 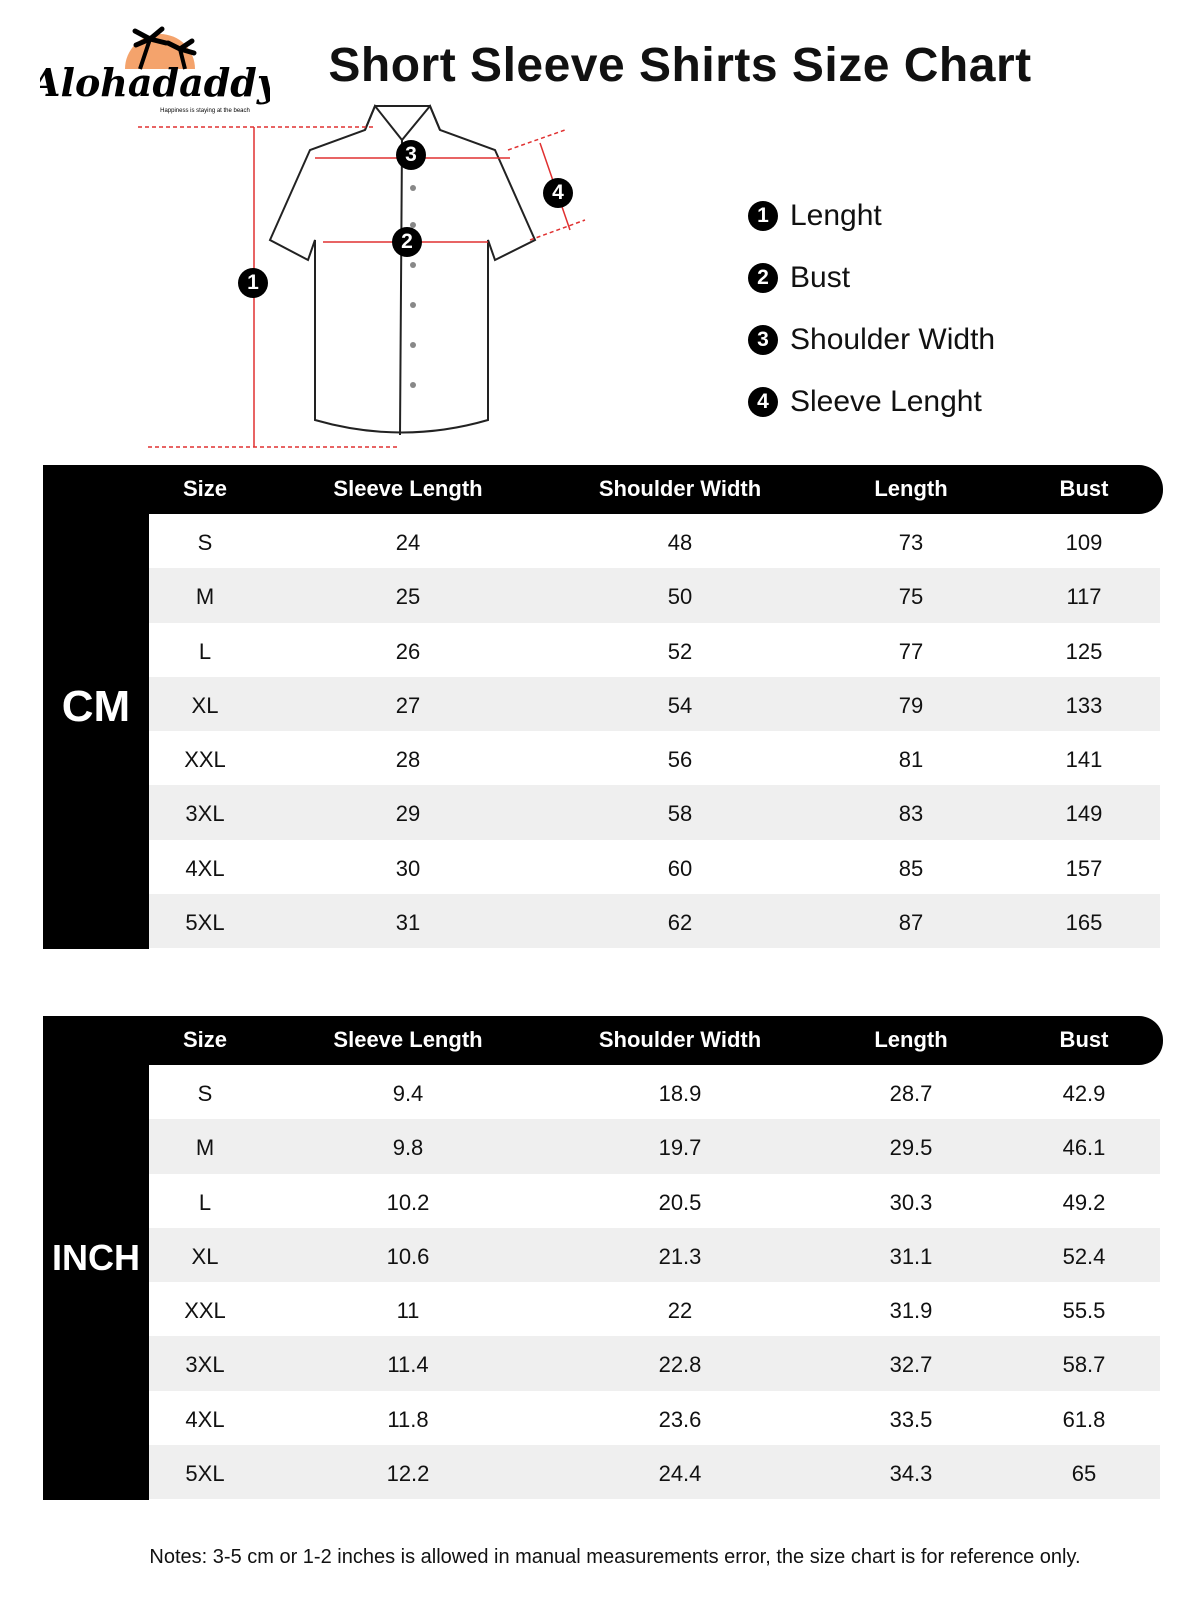 What do you see at coordinates (654, 867) in the screenshot?
I see `table-row: 4XL 30 60 85 157` at bounding box center [654, 867].